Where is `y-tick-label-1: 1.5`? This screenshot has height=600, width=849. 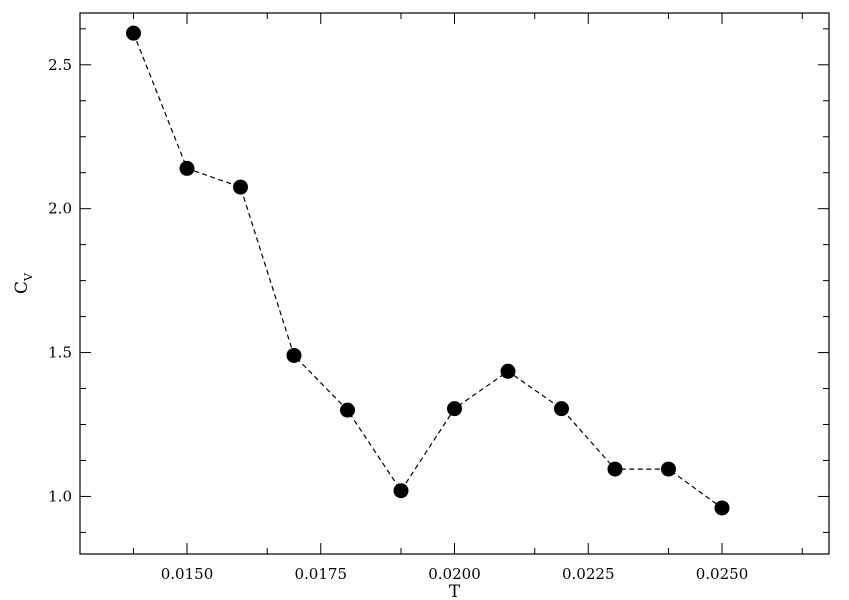 y-tick-label-1: 1.5 is located at coordinates (60, 353).